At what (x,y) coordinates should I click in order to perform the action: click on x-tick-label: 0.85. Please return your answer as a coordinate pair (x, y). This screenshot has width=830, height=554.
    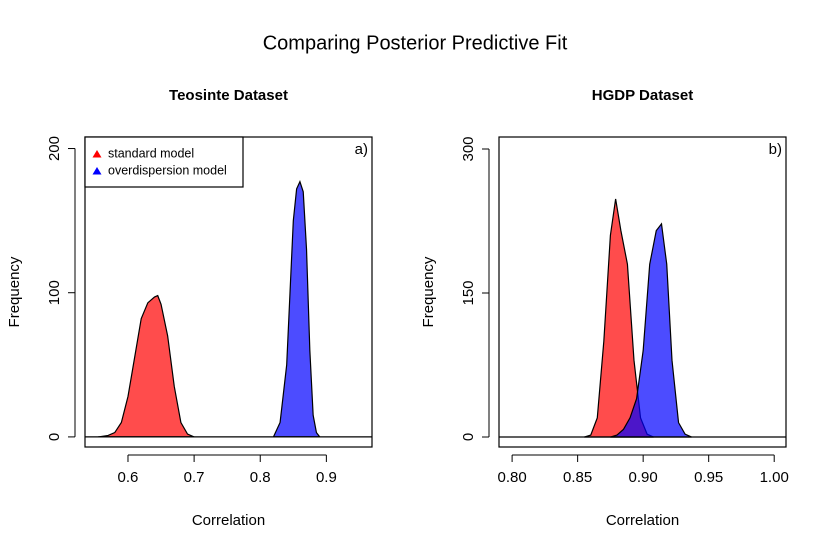
    Looking at the image, I should click on (577, 477).